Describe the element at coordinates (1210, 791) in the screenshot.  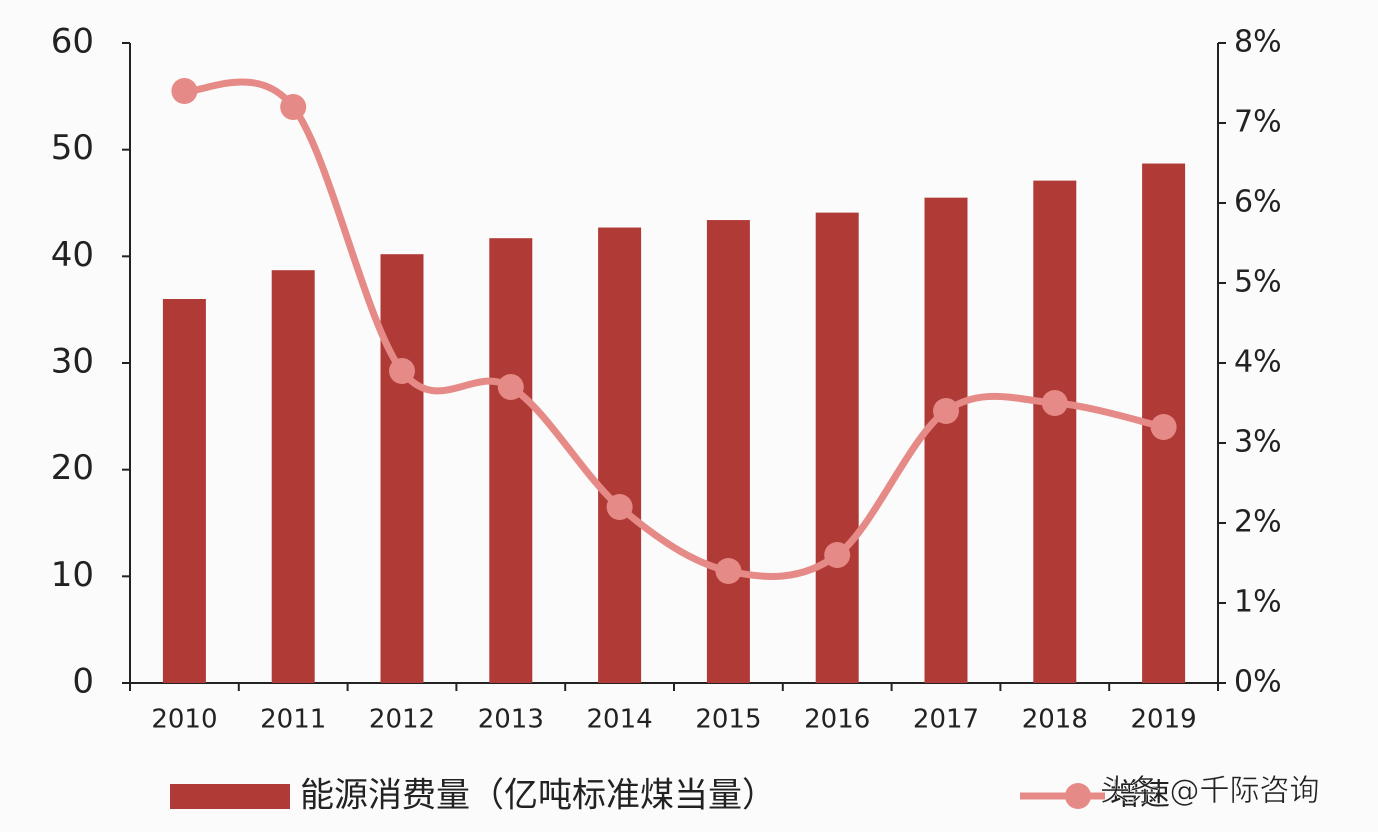
I see `watermark: 头条 @千际咨询` at that location.